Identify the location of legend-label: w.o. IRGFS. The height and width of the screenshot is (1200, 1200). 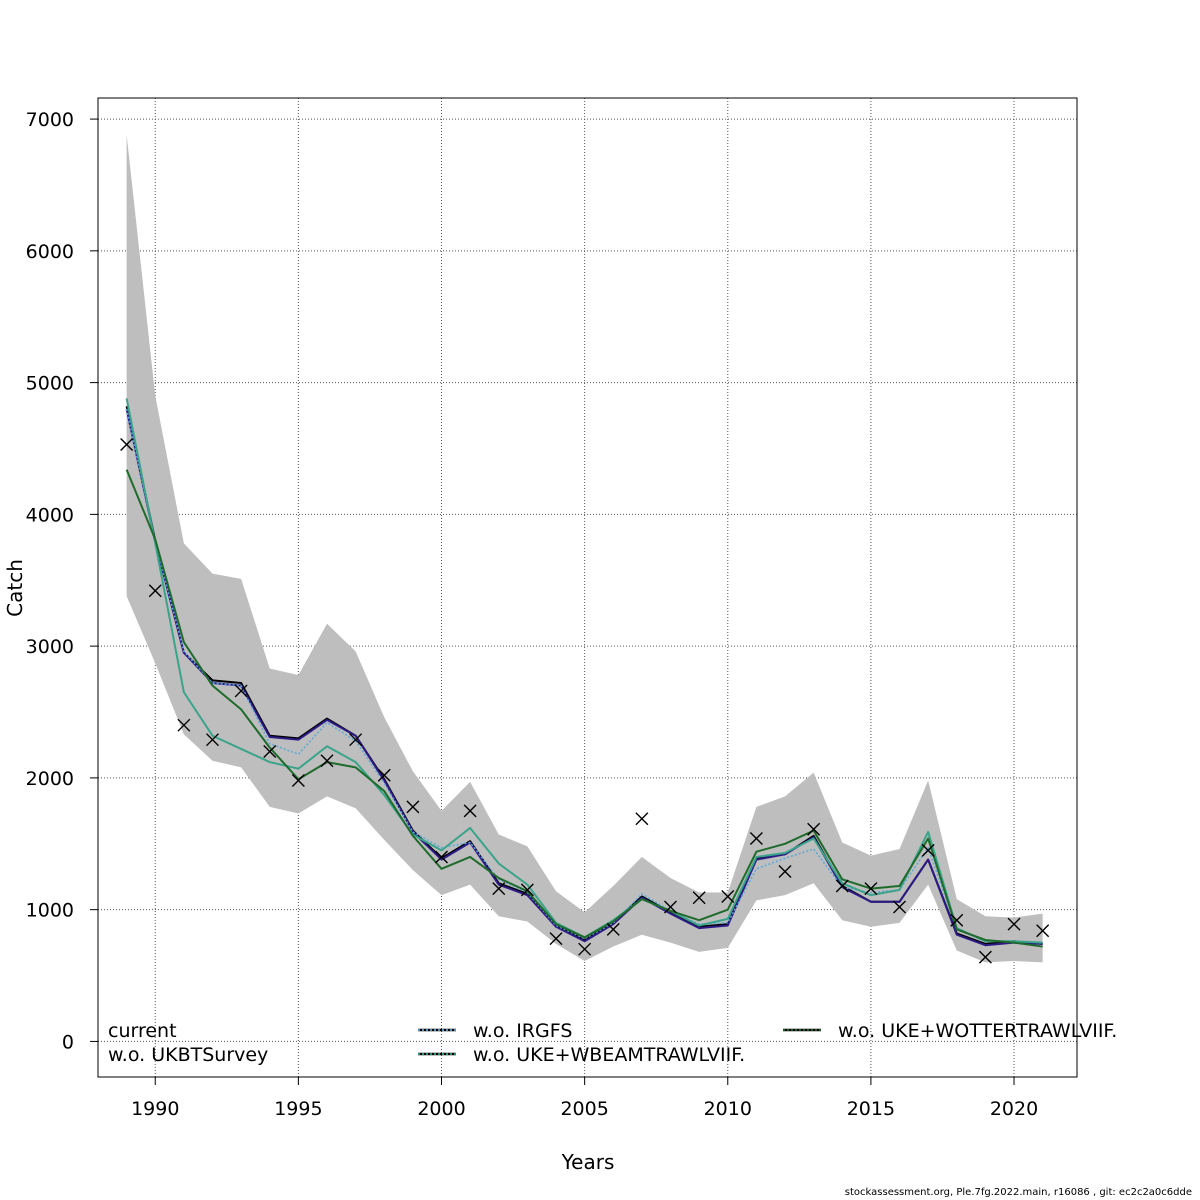
(522, 1031).